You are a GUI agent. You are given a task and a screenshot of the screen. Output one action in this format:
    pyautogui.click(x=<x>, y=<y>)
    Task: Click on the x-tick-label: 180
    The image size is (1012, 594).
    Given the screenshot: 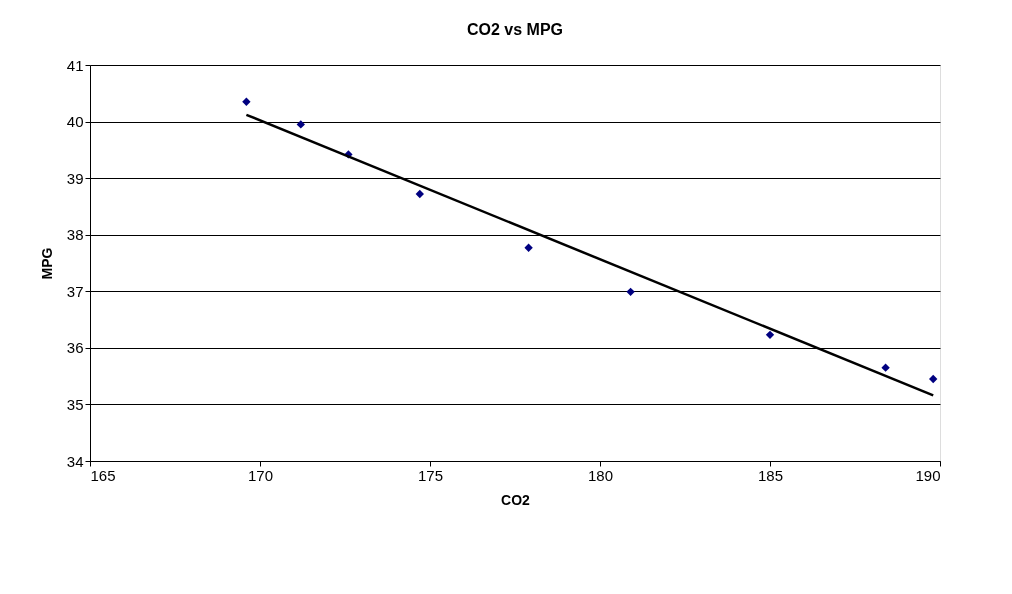 What is the action you would take?
    pyautogui.click(x=600, y=475)
    